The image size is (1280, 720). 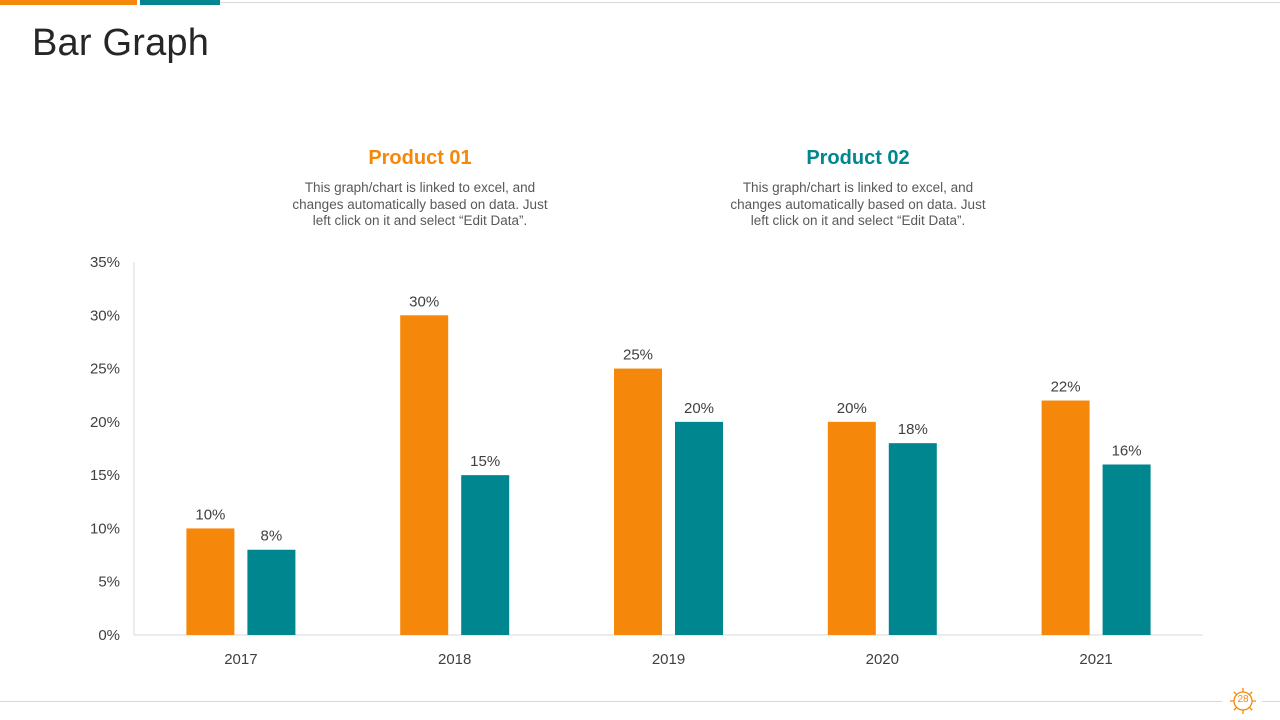 I want to click on x-tick-label: 2021, so click(x=1095, y=659).